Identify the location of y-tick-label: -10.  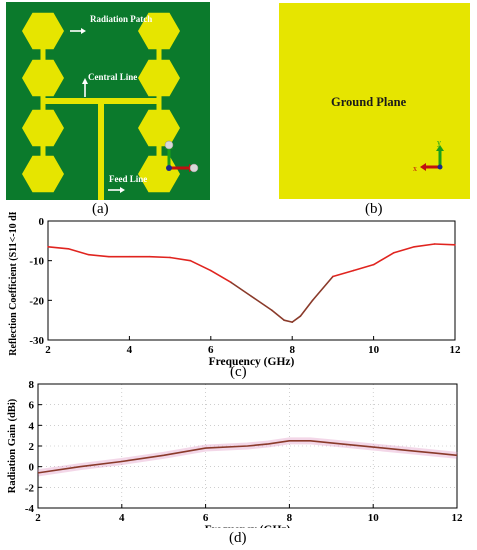
(36, 262).